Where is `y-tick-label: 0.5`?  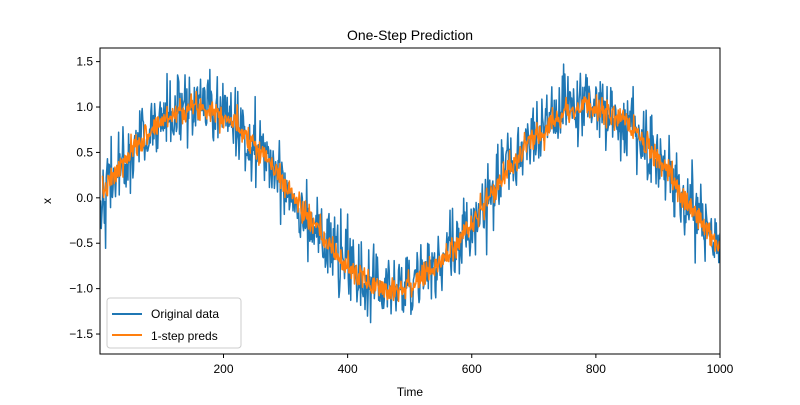 y-tick-label: 0.5 is located at coordinates (84, 152).